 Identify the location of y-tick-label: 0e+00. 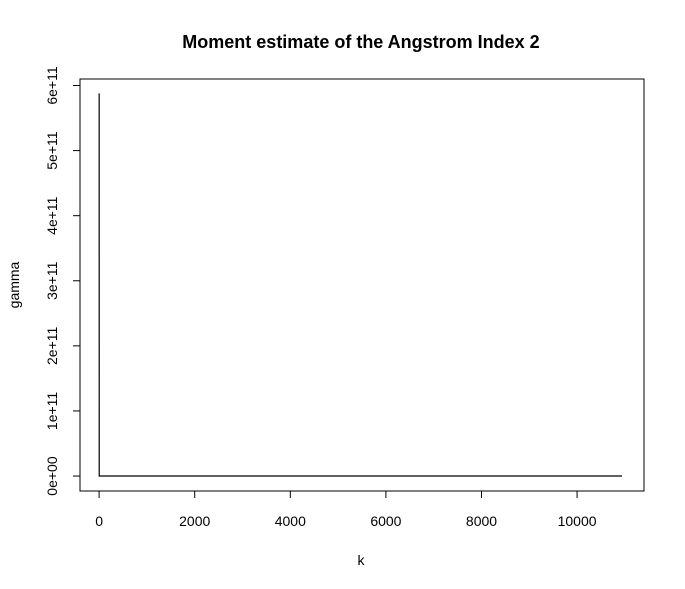
(52, 476).